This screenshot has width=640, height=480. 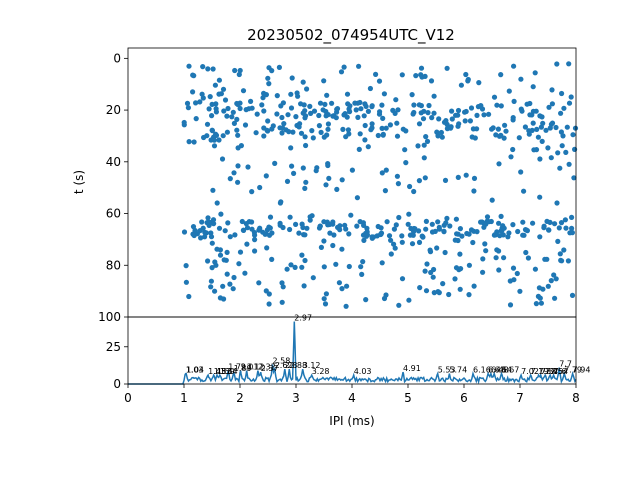 What do you see at coordinates (447, 370) in the screenshot?
I see `peak-label: 5.53` at bounding box center [447, 370].